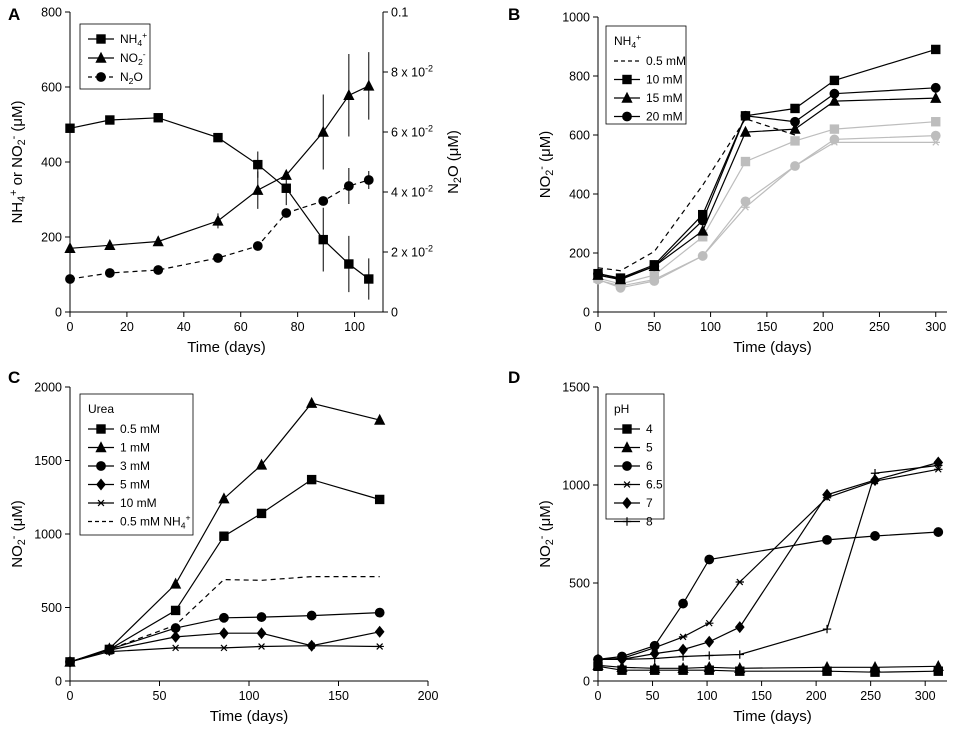  What do you see at coordinates (579, 77) in the screenshot?
I see `y-tick-label: 800` at bounding box center [579, 77].